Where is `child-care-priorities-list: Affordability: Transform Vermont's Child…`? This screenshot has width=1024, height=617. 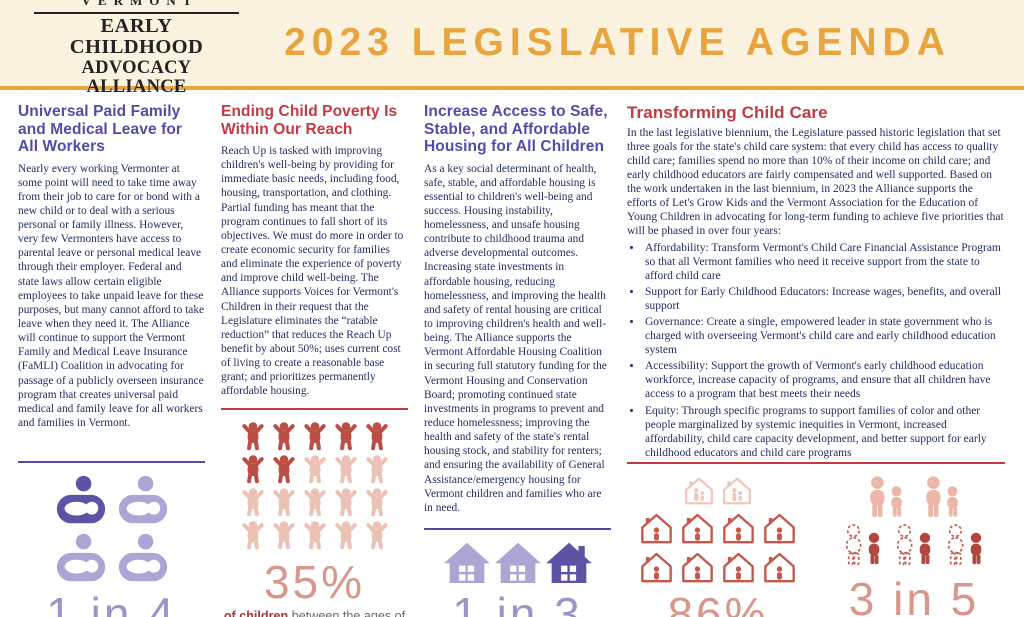
child-care-priorities-list: Affordability: Transform Vermont's Child… is located at coordinates (824, 351).